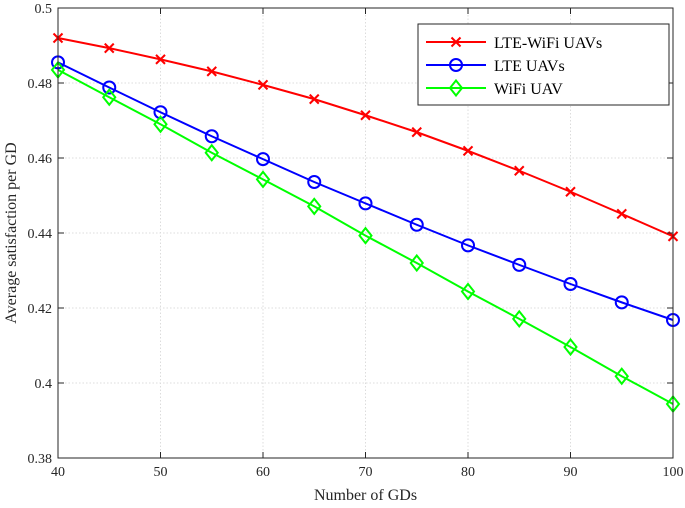 This screenshot has height=508, width=685. What do you see at coordinates (40, 159) in the screenshot?
I see `y-tick-label: 0.46` at bounding box center [40, 159].